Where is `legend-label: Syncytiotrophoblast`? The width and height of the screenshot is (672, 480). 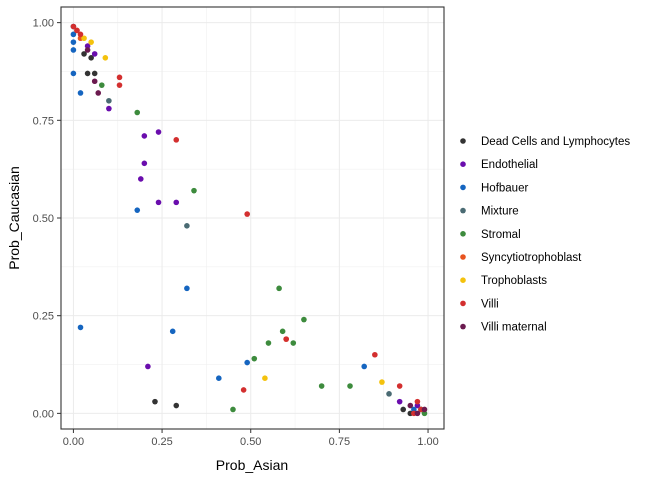 legend-label: Syncytiotrophoblast is located at coordinates (531, 258).